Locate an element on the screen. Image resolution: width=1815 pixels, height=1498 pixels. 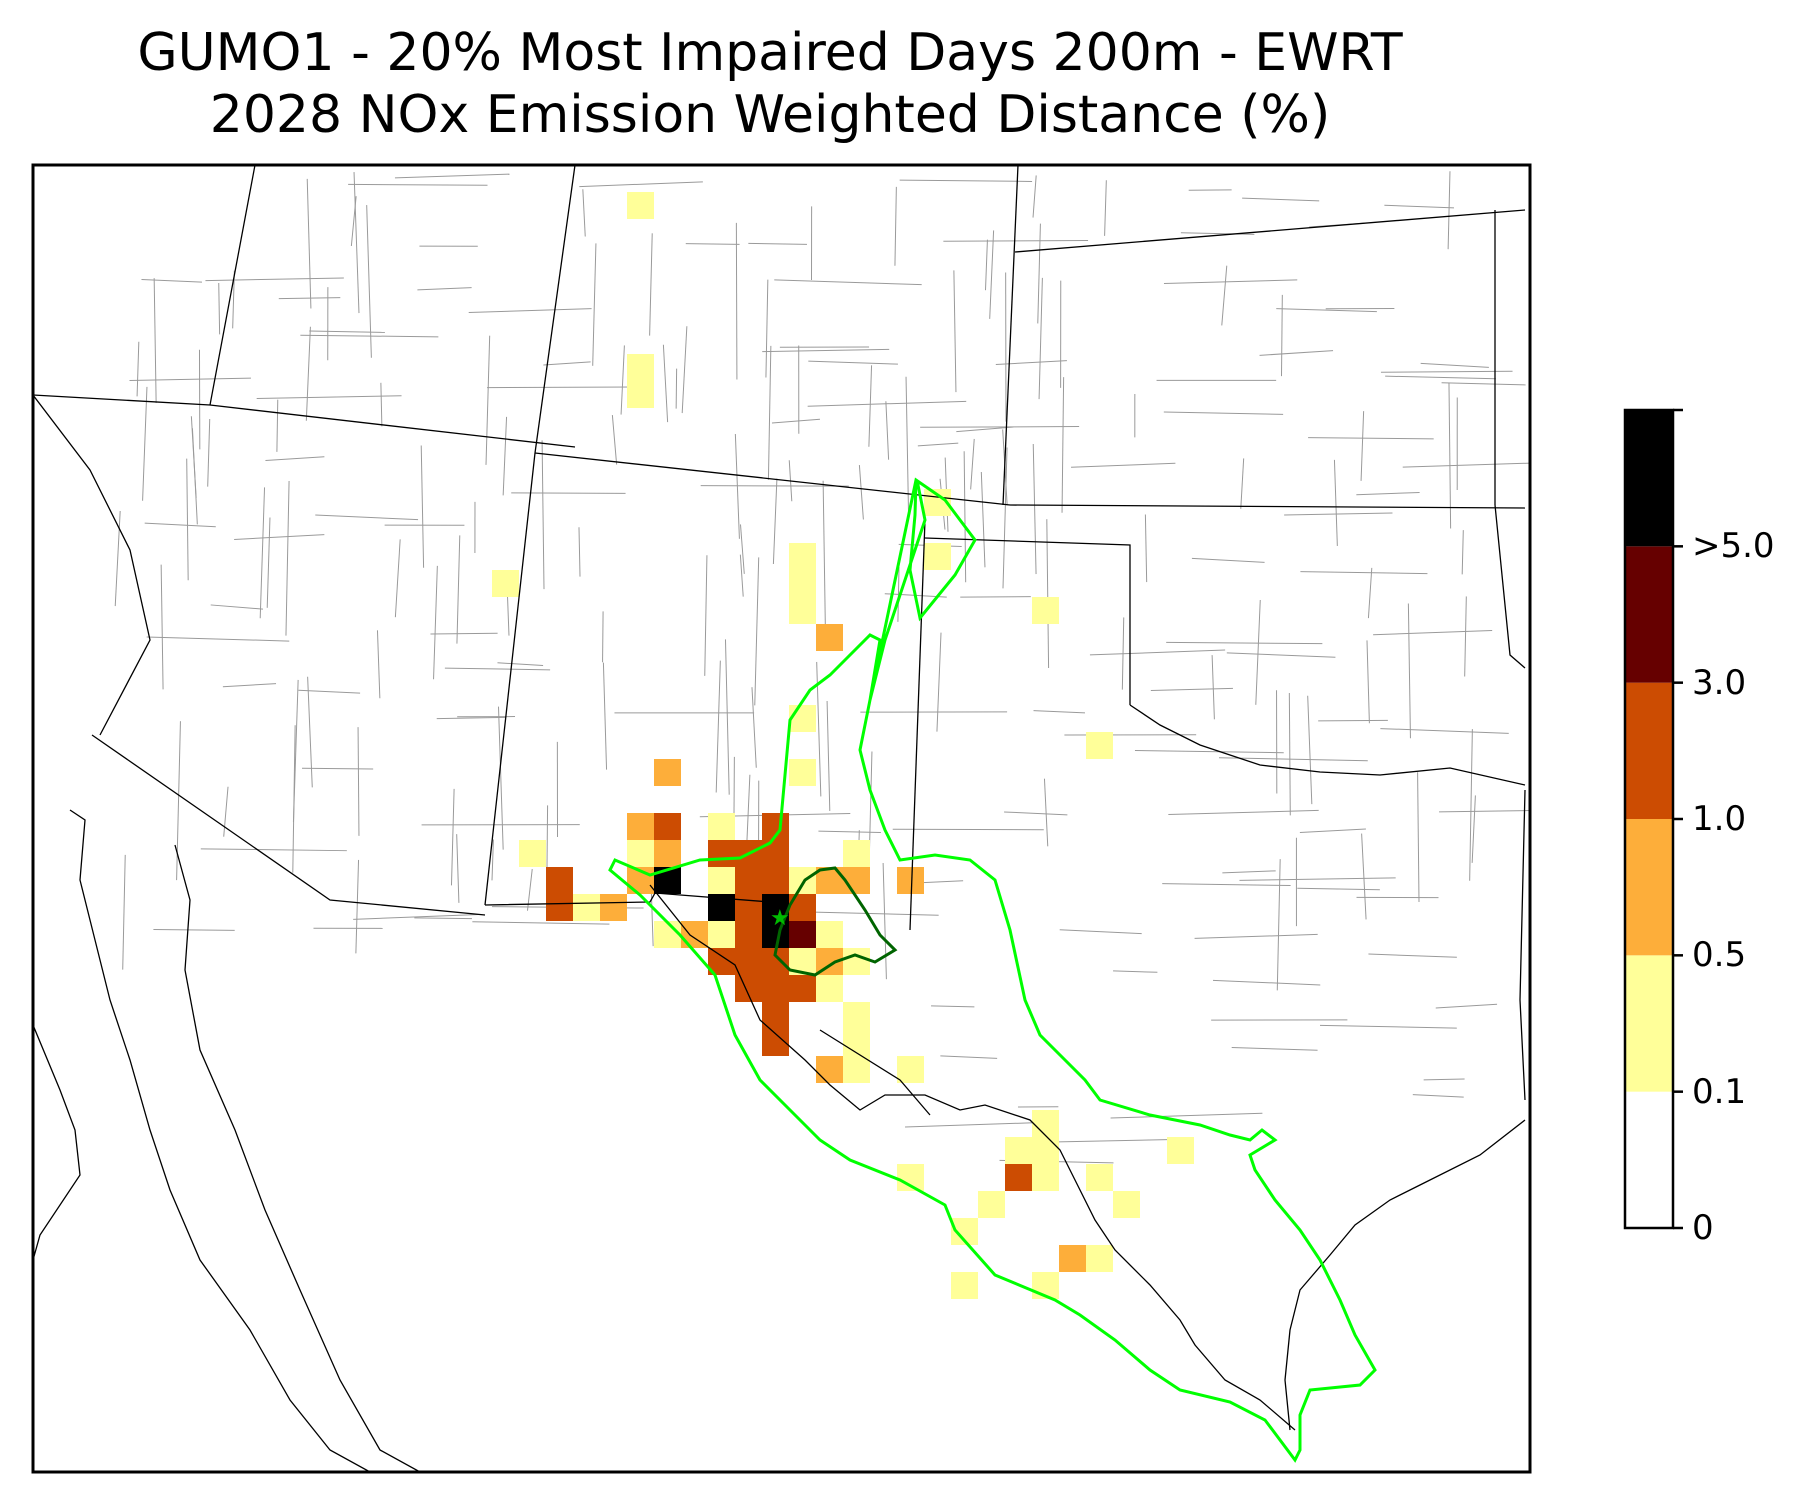
colorbar-tick-label: 1.0 is located at coordinates (1719, 819).